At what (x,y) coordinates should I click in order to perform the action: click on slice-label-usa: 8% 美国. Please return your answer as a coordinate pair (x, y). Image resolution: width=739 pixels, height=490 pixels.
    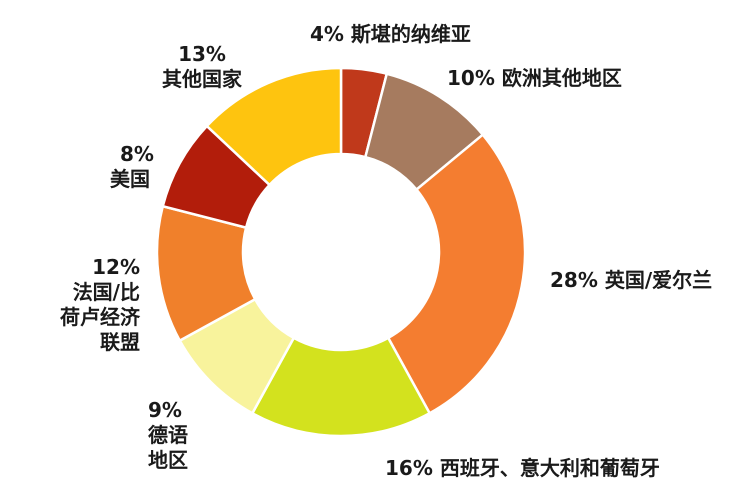
    Looking at the image, I should click on (132, 167).